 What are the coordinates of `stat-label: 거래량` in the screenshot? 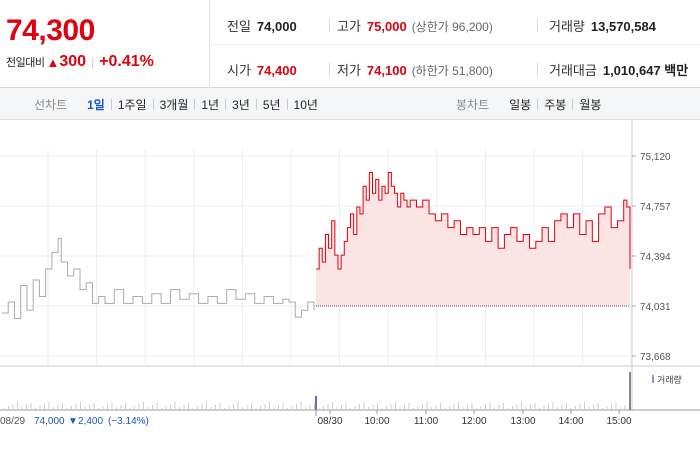 It's located at (567, 26).